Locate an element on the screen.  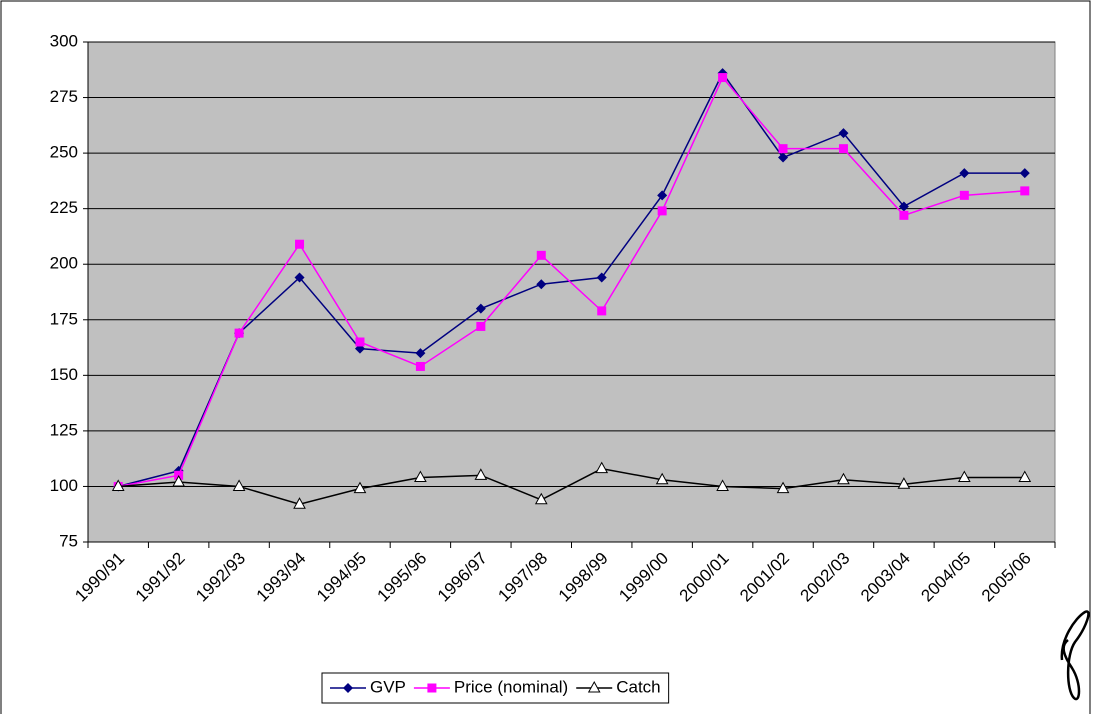
x-tick-label: 1997/98 is located at coordinates (522, 577).